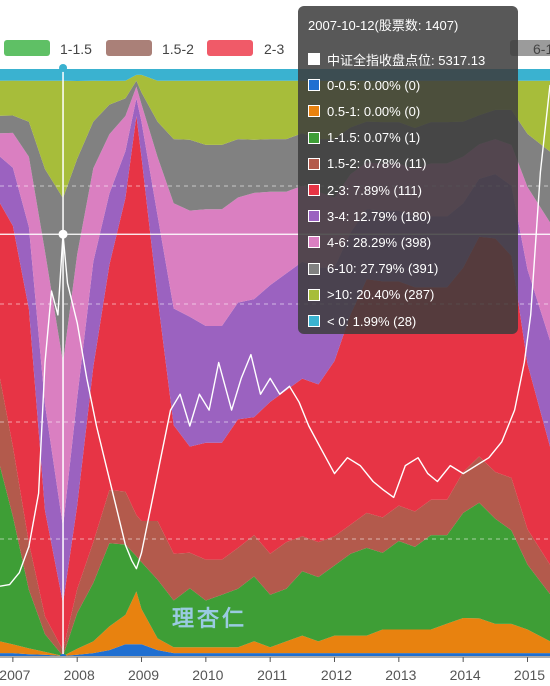 The height and width of the screenshot is (686, 550). Describe the element at coordinates (406, 60) in the screenshot. I see `tooltip-row-text: 中证全指收盘点位: 5317.13` at that location.